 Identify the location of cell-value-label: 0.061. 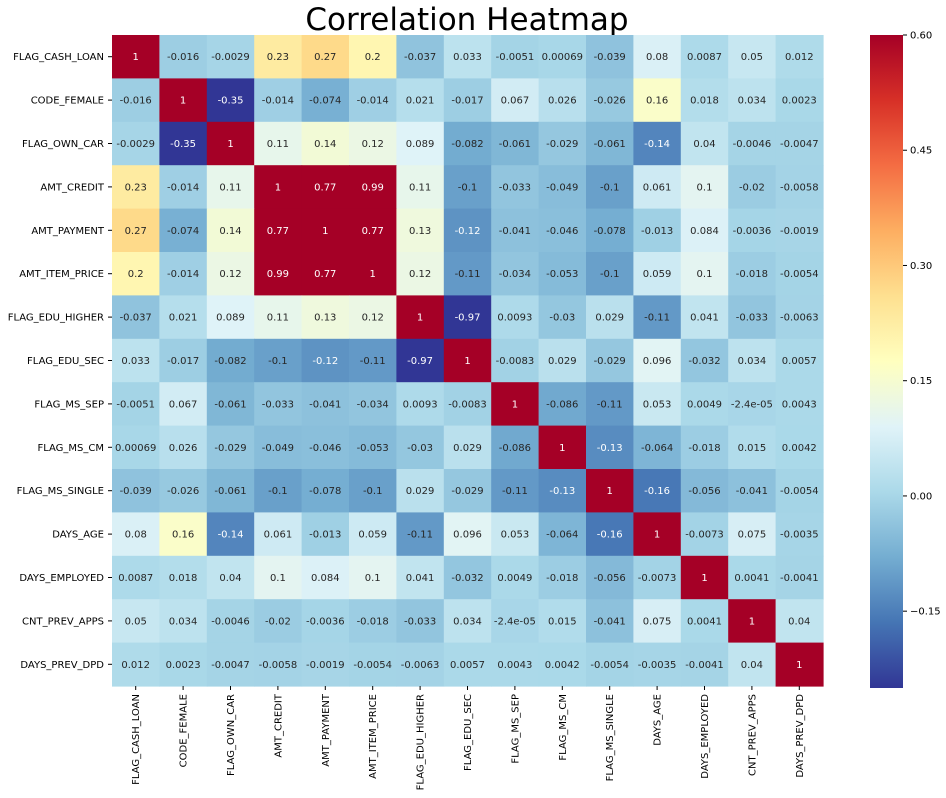
(657, 187).